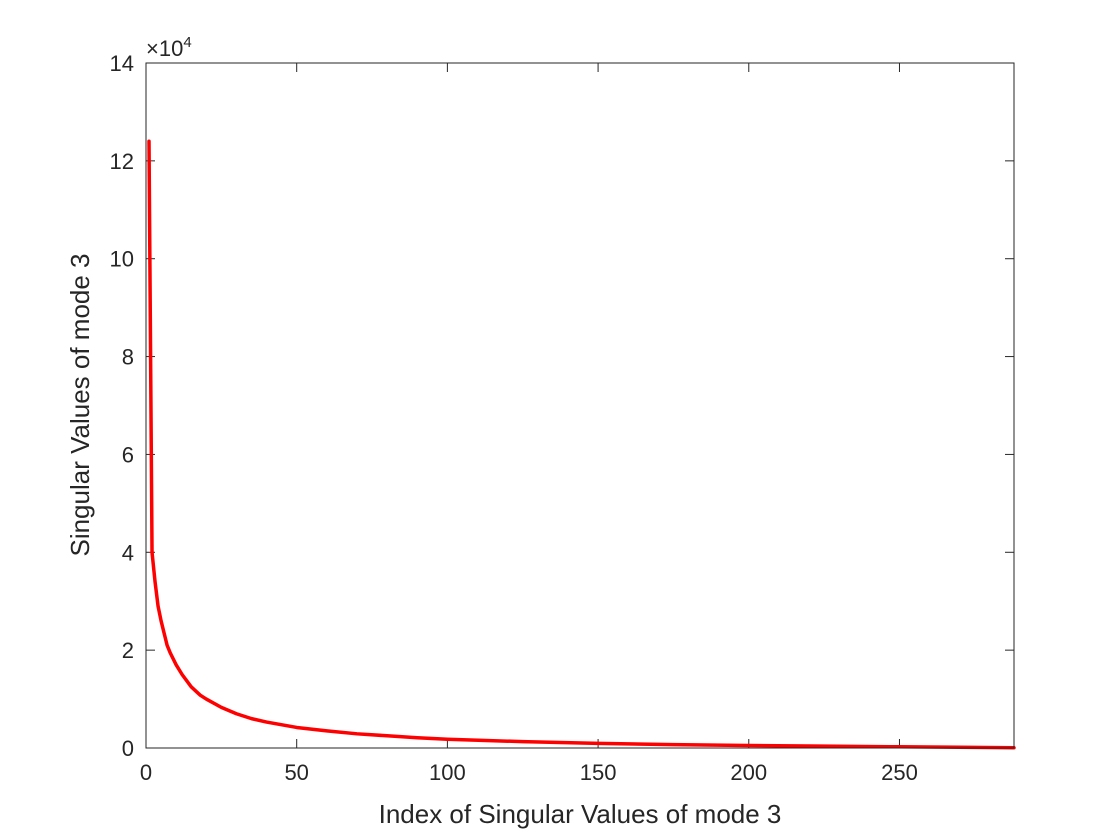 This screenshot has width=1120, height=840. Describe the element at coordinates (122, 161) in the screenshot. I see `y-tick-label: 12` at that location.